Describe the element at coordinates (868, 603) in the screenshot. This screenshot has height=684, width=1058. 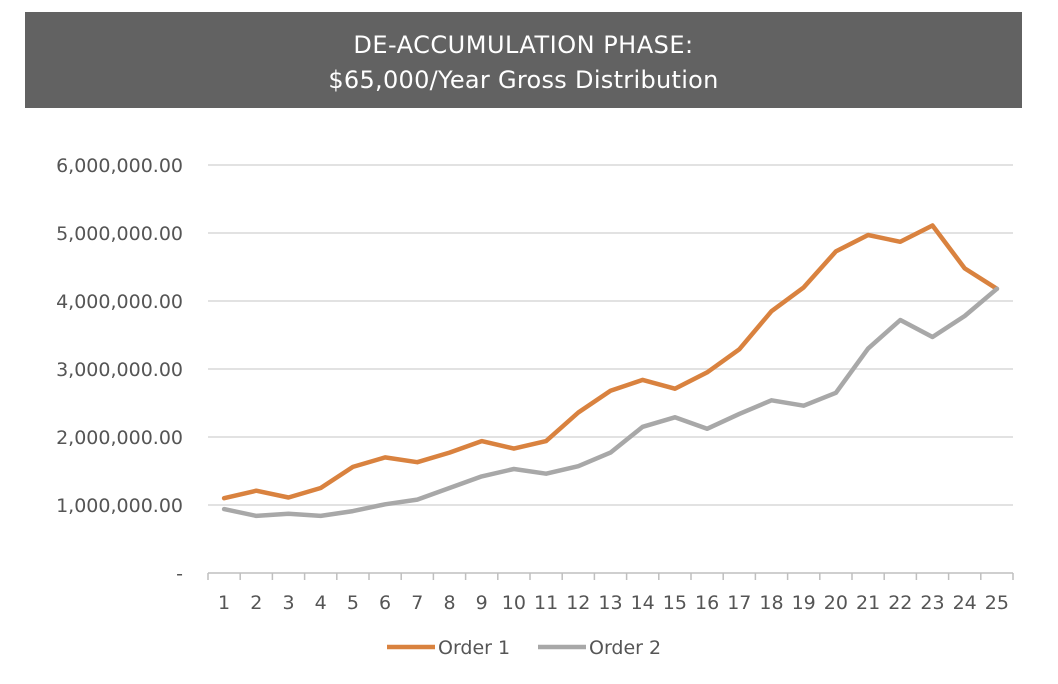
I see `x-tick-label: 21` at that location.